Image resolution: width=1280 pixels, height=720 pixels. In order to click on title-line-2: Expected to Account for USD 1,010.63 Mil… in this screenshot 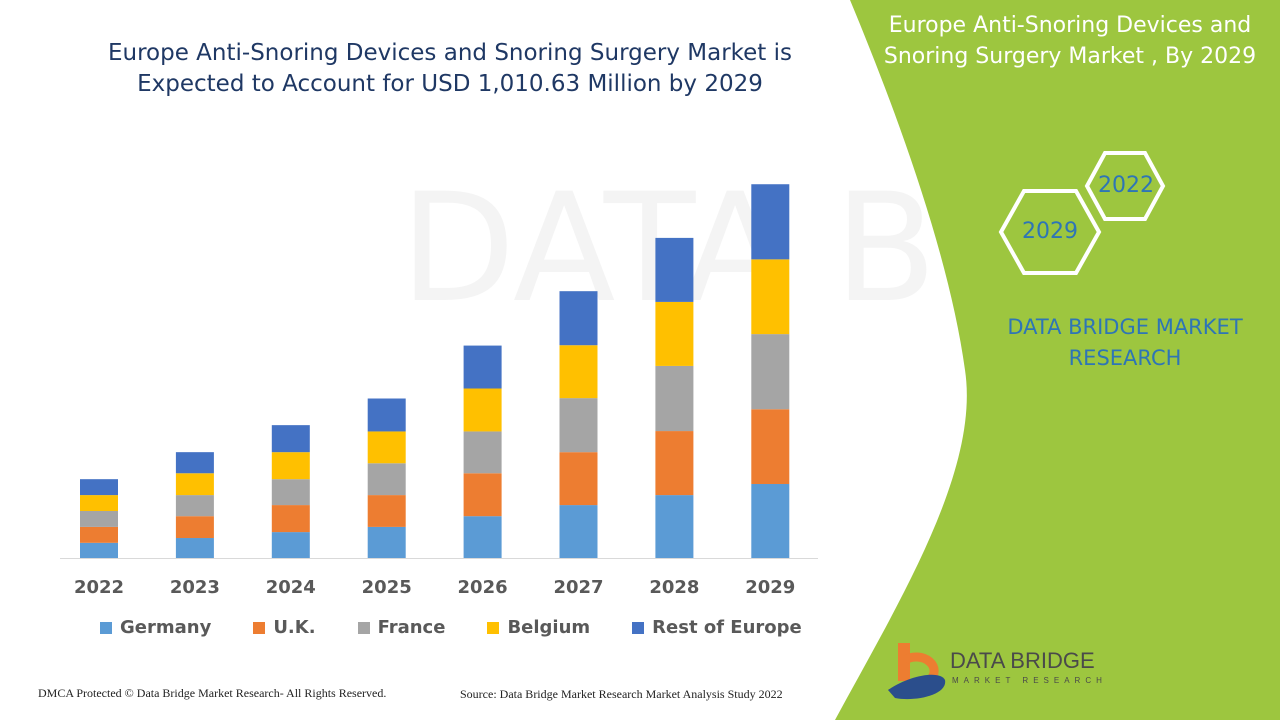, I will do `click(450, 84)`.